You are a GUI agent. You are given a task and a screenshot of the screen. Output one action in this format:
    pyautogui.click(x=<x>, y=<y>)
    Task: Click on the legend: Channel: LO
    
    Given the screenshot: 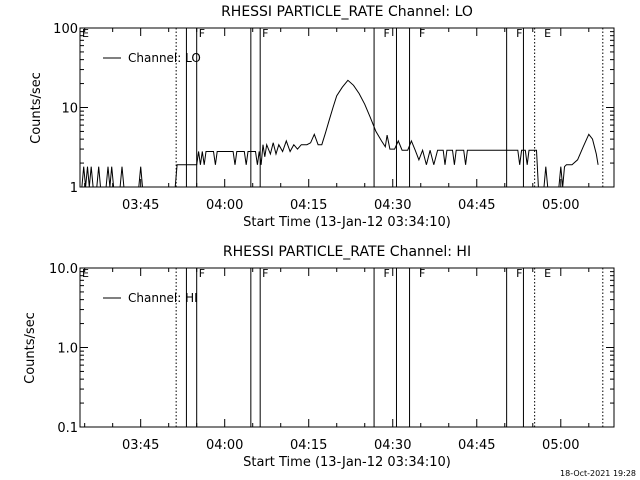 What is the action you would take?
    pyautogui.click(x=152, y=58)
    